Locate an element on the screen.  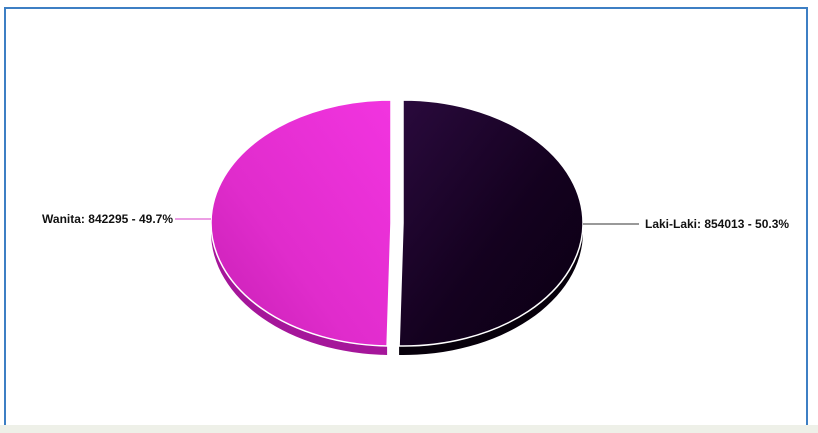
slice-label-wanita: Wanita: 842295 - 49.7% is located at coordinates (107, 219).